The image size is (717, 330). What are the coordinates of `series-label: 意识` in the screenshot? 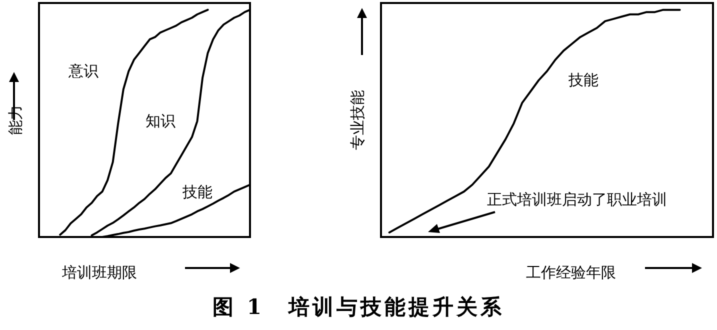 It's located at (83, 71).